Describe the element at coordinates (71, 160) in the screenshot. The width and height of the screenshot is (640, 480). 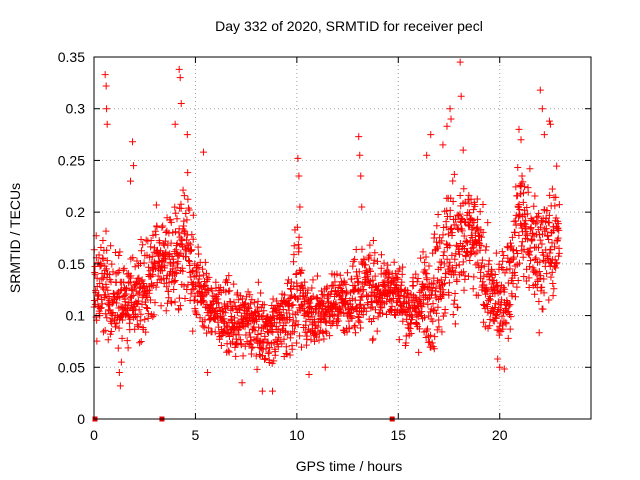
I see `y-tick-label: 0.25` at that location.